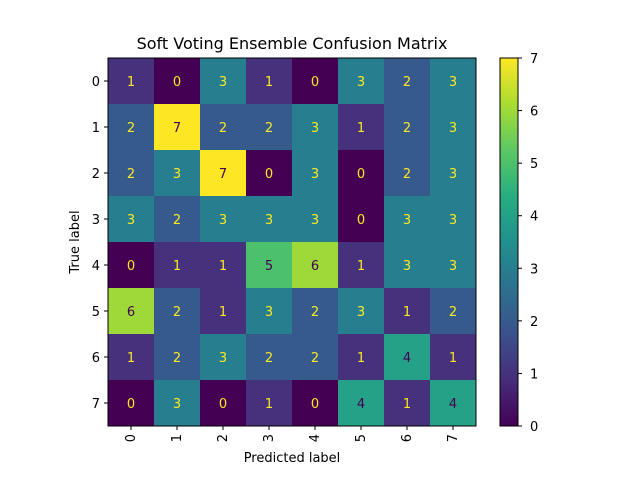  Describe the element at coordinates (528, 243) in the screenshot. I see `colorbar-ticks: 0 1 2 3 4 5 6 7` at that location.